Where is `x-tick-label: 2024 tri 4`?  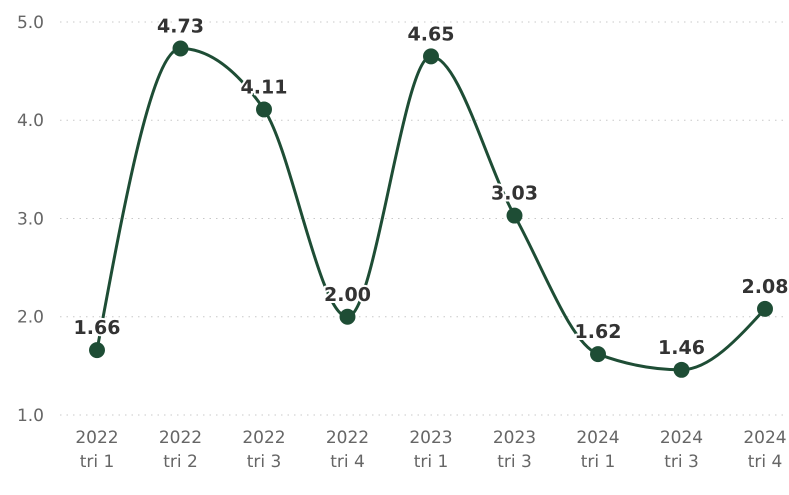
x-tick-label: 2024 tri 4 is located at coordinates (765, 450).